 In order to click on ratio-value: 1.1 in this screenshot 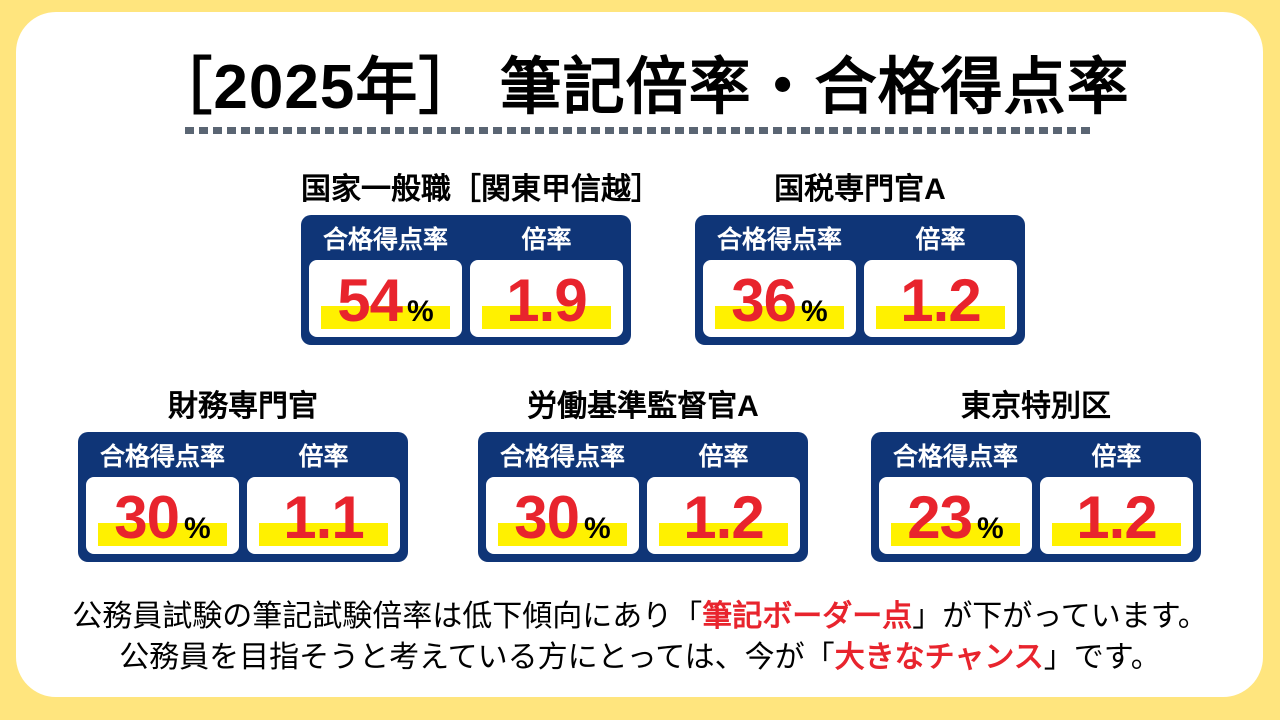, I will do `click(323, 517)`.